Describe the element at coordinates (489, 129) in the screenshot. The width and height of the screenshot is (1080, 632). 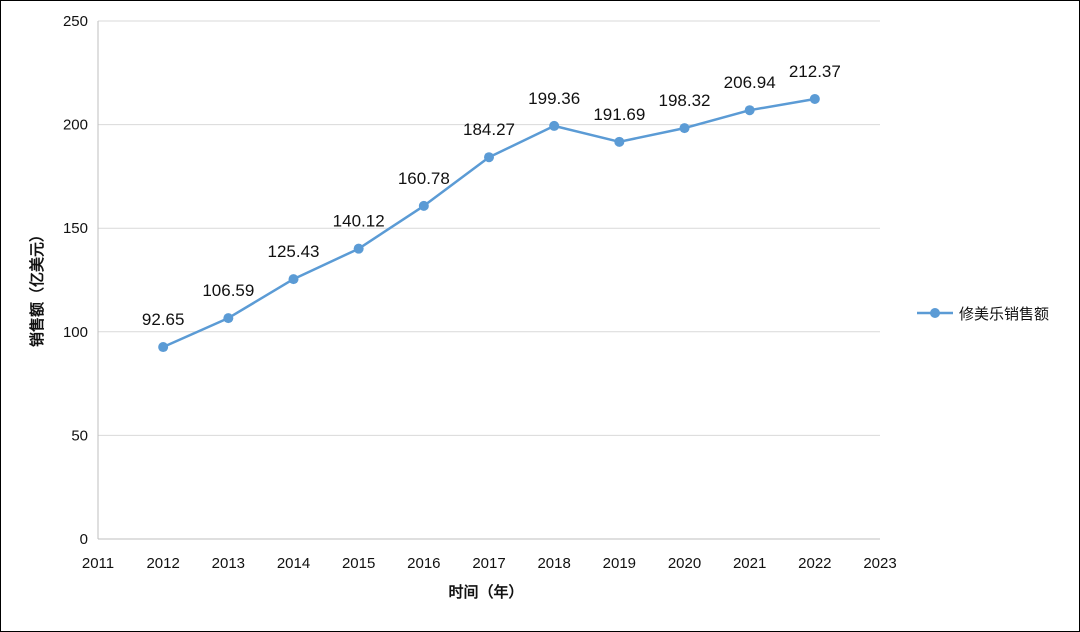
I see `data-label: 184.27` at that location.